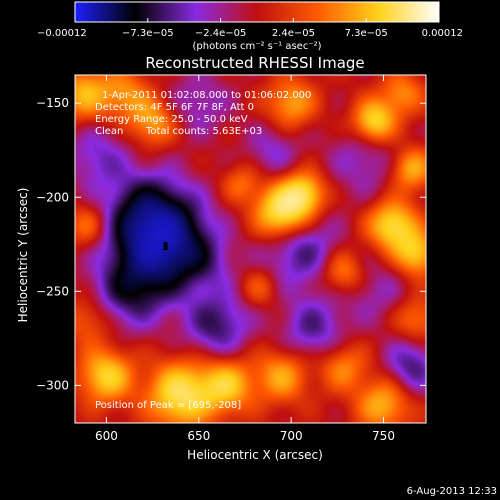  What do you see at coordinates (52, 291) in the screenshot?
I see `y-axis-tick-label: −250` at bounding box center [52, 291].